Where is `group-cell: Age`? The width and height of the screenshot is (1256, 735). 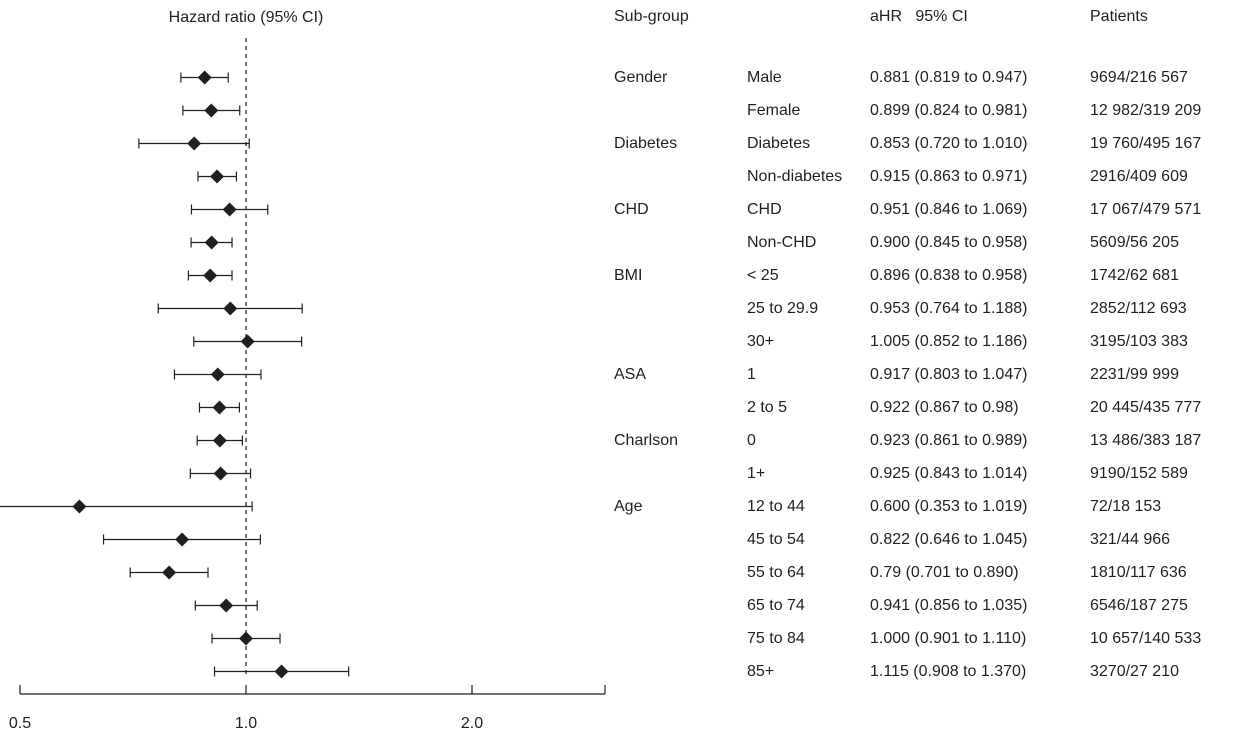
group-cell: Age is located at coordinates (628, 506).